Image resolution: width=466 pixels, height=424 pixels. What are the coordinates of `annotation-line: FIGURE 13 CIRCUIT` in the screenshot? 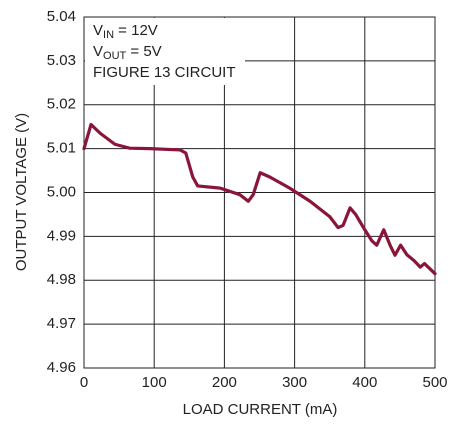 It's located at (164, 72).